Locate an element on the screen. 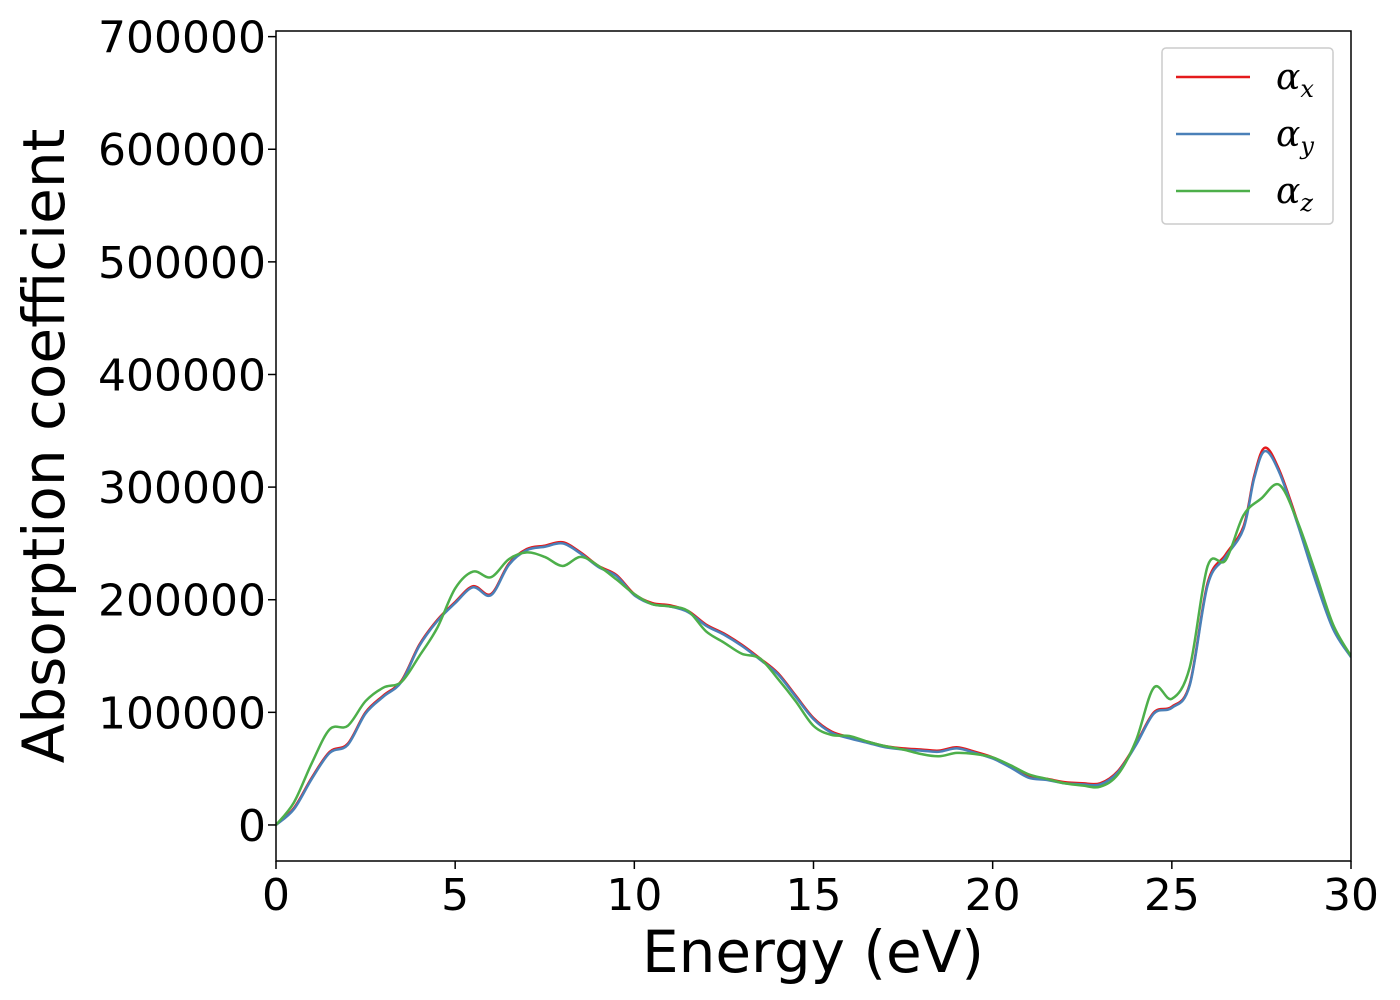 Image resolution: width=1400 pixels, height=1000 pixels. y-tick-label: 600000 is located at coordinates (182, 150).